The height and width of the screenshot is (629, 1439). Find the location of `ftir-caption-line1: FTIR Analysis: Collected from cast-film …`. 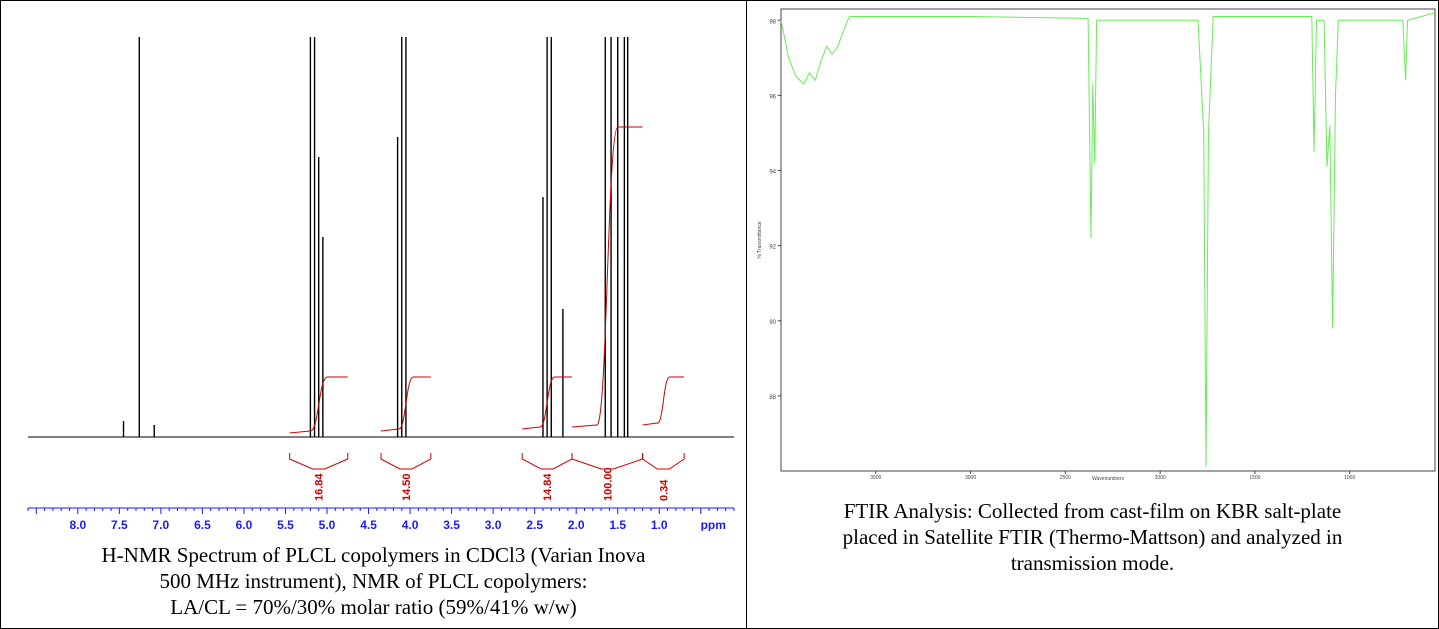

ftir-caption-line1: FTIR Analysis: Collected from cast-film … is located at coordinates (1092, 511).